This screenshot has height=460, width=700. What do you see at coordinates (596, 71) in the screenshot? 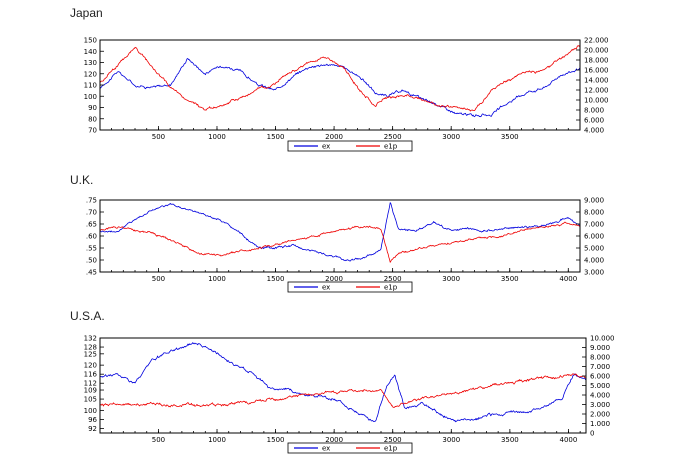
I see `japan-right-tick-label: 16.000` at bounding box center [596, 71].